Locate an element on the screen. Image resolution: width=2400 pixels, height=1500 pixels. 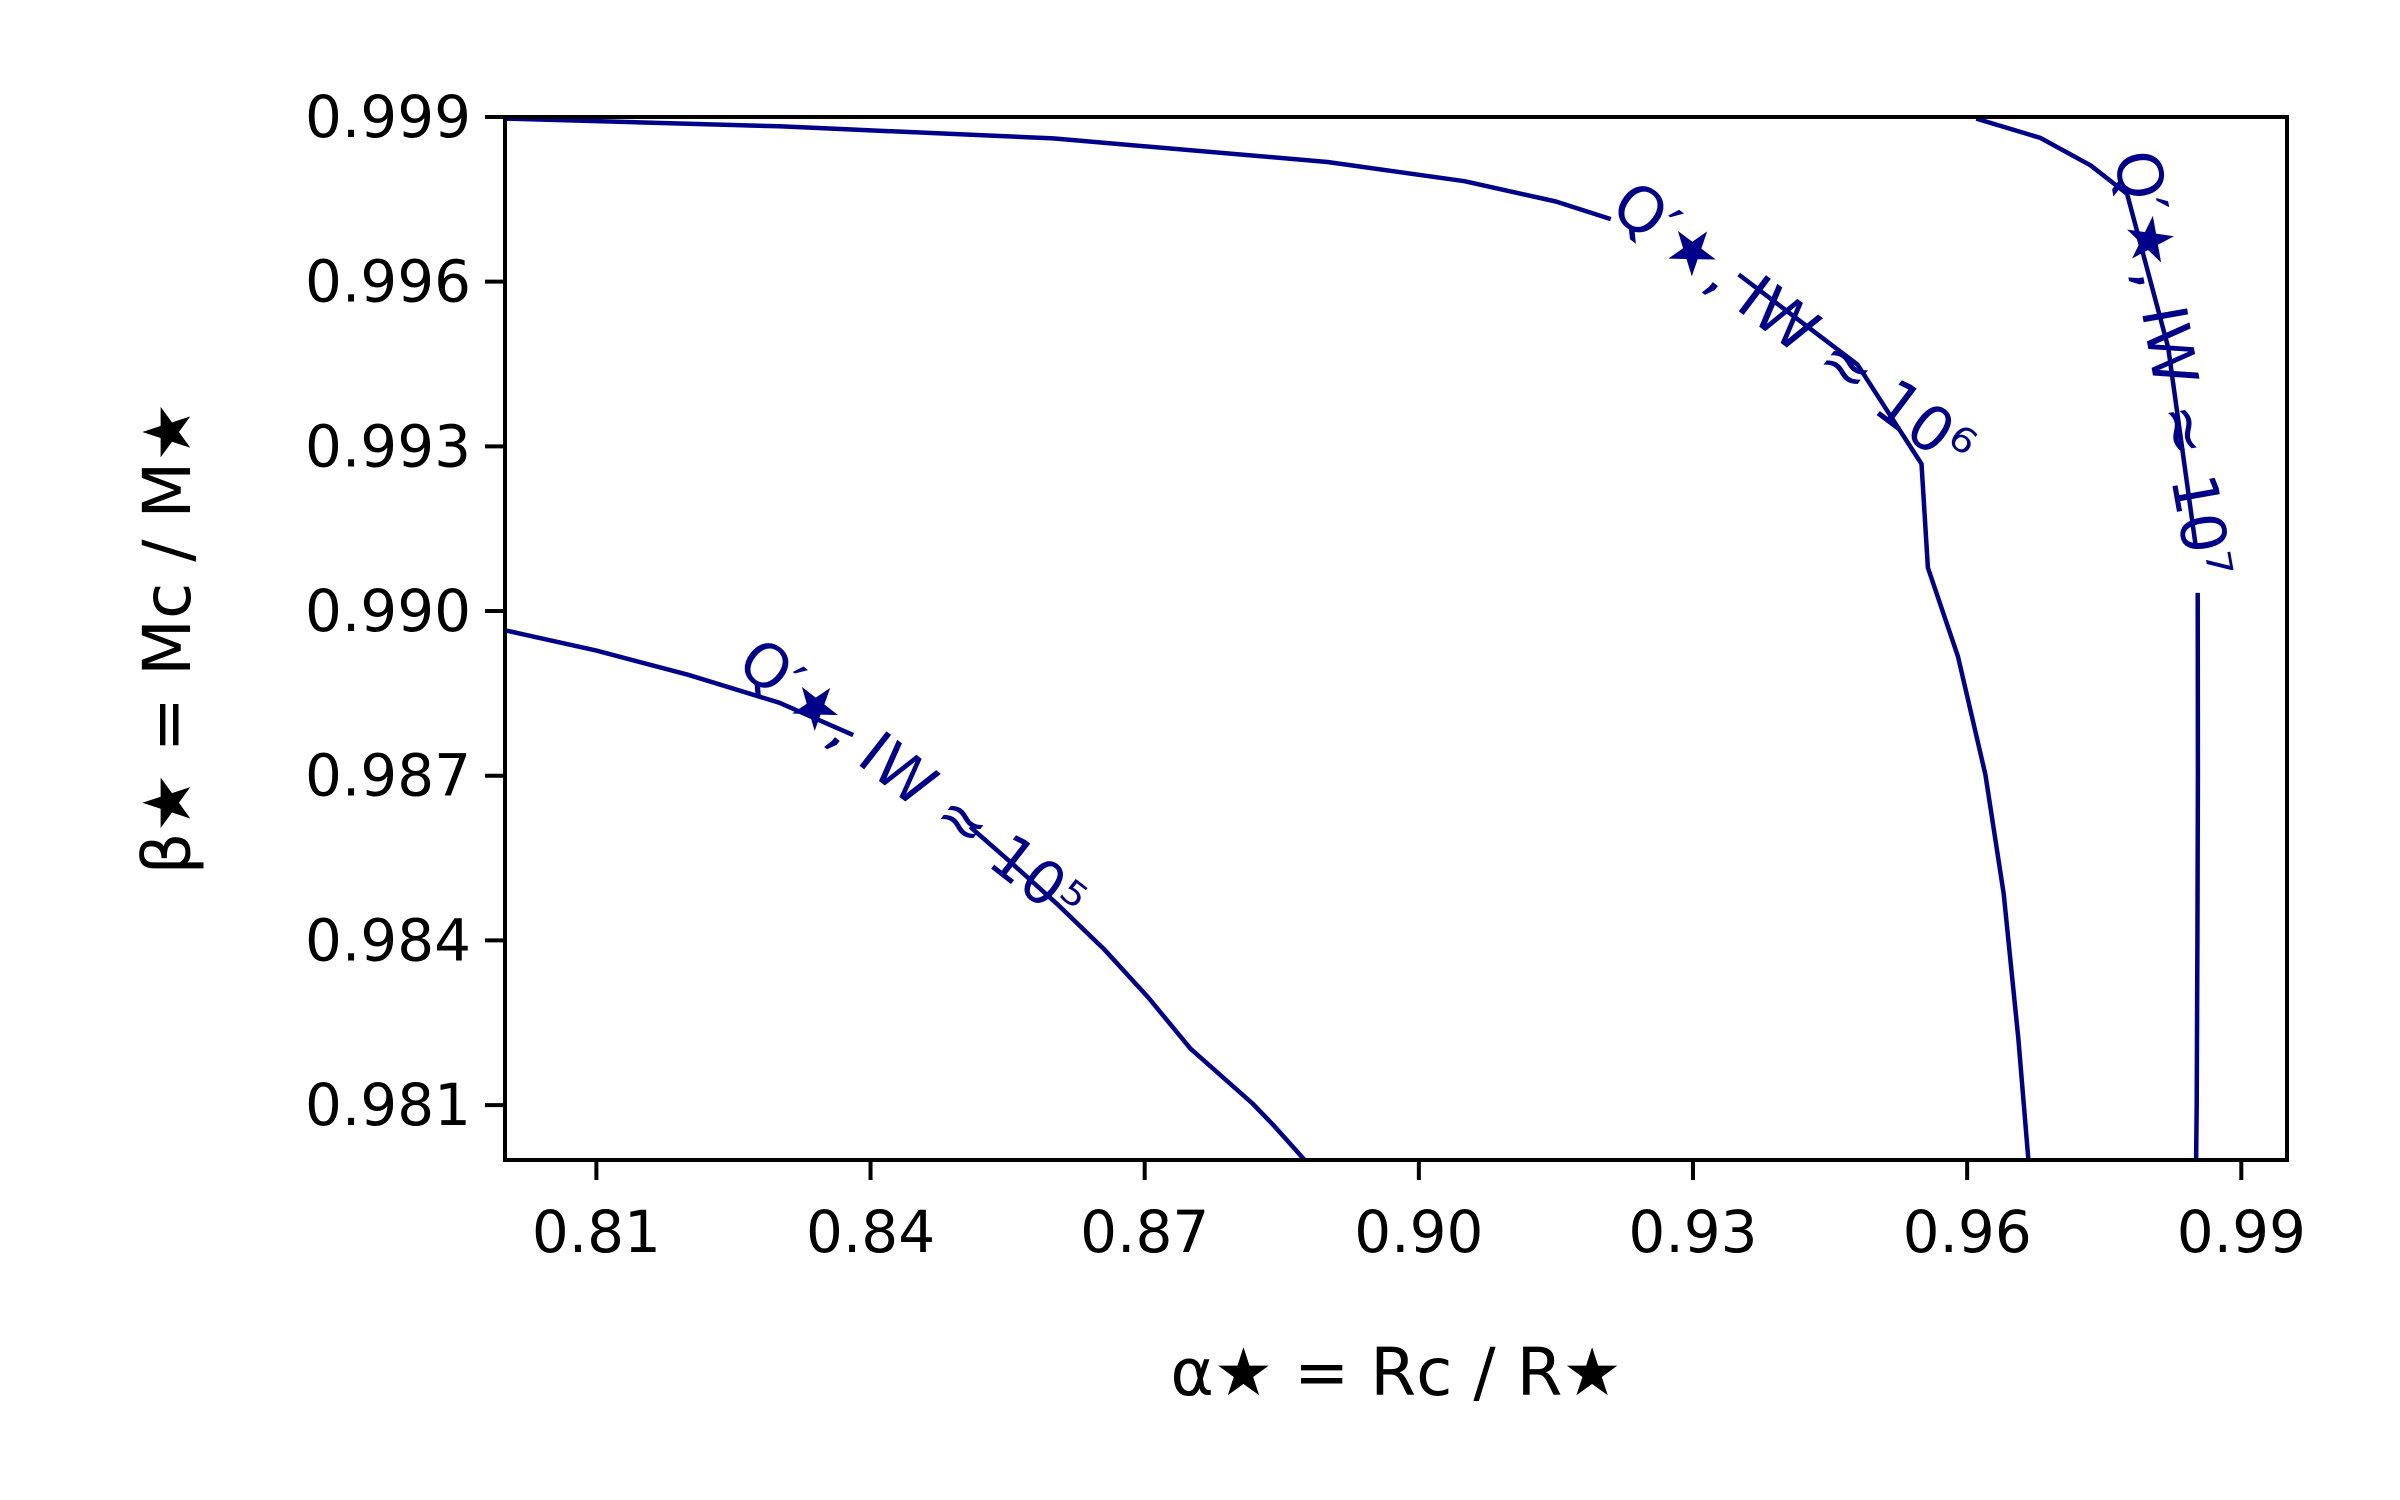
contour-label-1e6: Q′★, IW ≈ 10⁶ is located at coordinates (1793, 325).